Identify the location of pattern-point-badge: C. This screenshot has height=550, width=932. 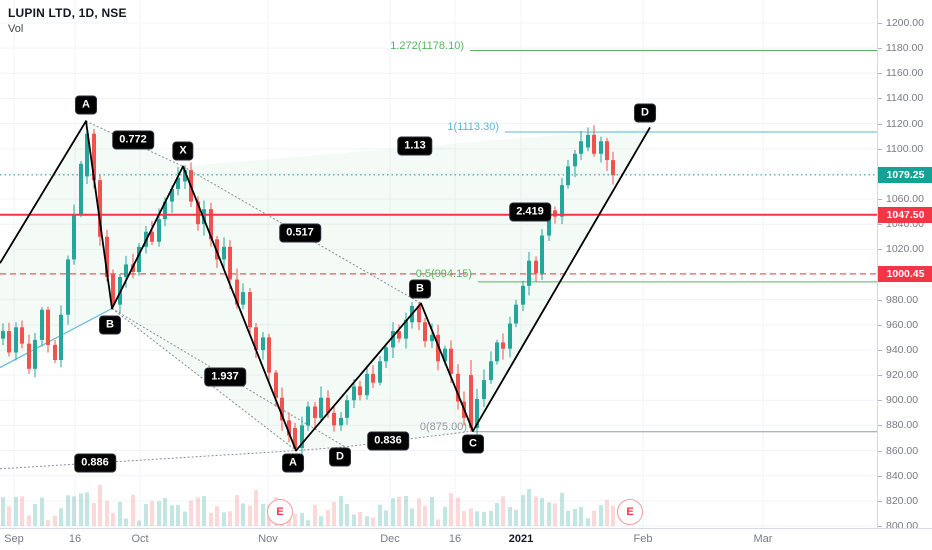
(473, 444).